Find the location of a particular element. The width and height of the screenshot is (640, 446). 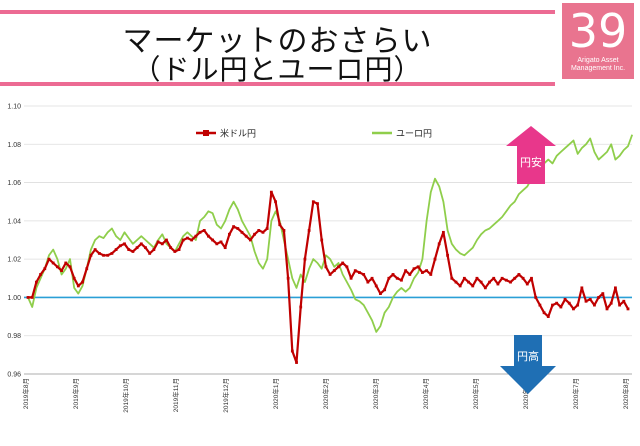

chart-legend: 米ドル円 ユーロ円 is located at coordinates (314, 134).